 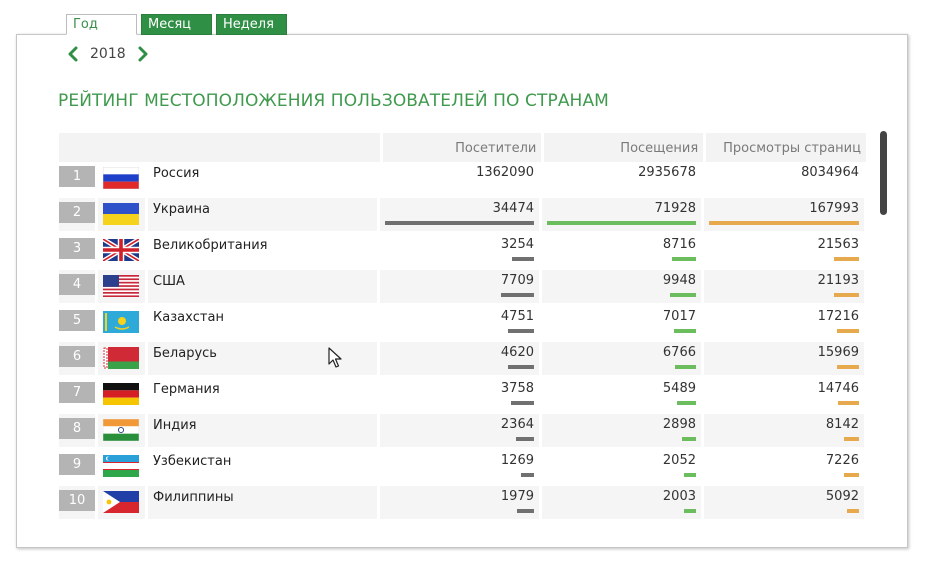 I want to click on uzbekistan-flag-icon, so click(x=121, y=466).